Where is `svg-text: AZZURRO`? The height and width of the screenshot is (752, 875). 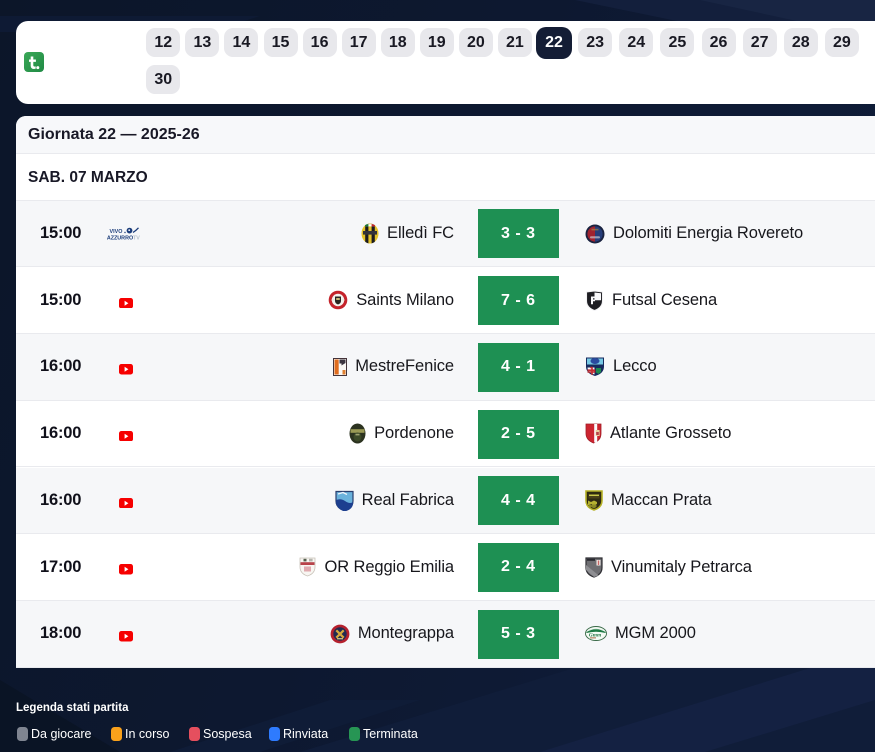 svg-text: AZZURRO is located at coordinates (120, 238).